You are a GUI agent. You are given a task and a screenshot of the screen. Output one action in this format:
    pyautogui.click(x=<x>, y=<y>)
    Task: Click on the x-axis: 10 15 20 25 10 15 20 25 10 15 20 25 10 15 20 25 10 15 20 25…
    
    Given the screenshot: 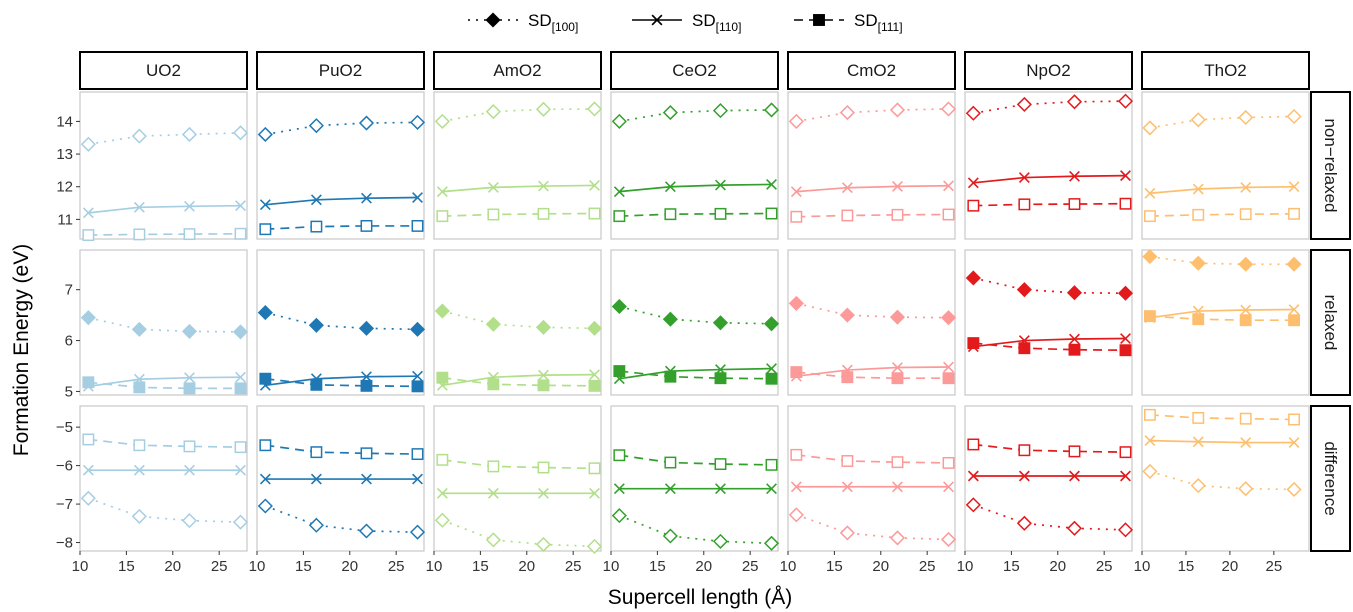 What is the action you would take?
    pyautogui.click(x=677, y=563)
    